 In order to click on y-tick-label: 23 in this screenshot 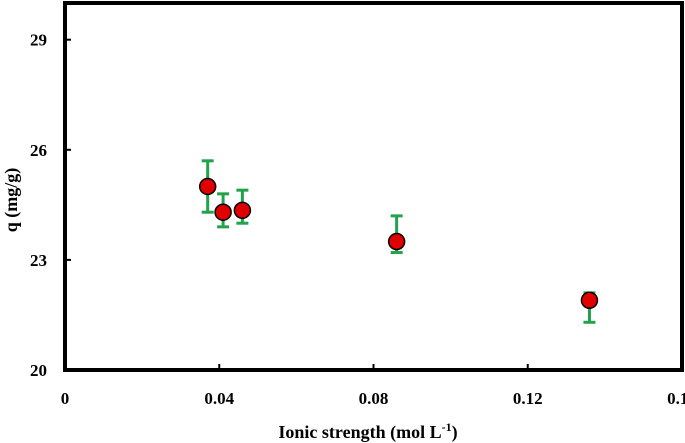, I will do `click(38, 260)`.